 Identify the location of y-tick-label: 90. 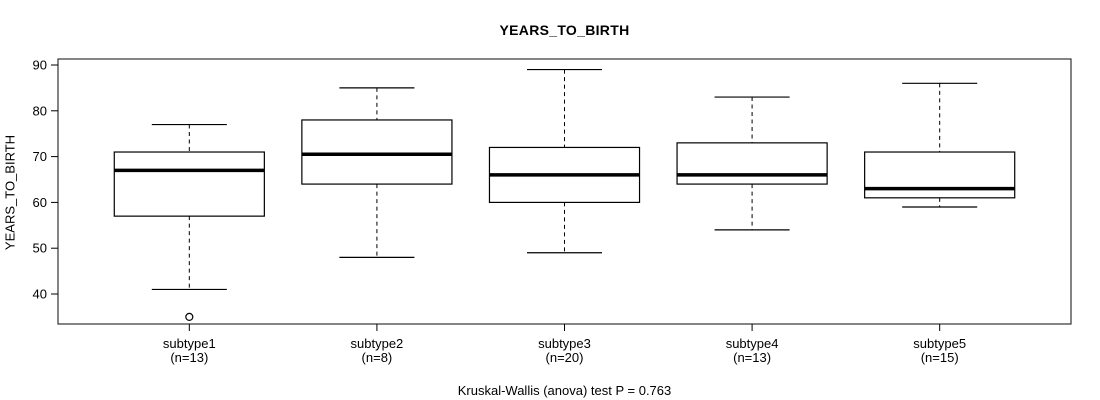
(40, 64).